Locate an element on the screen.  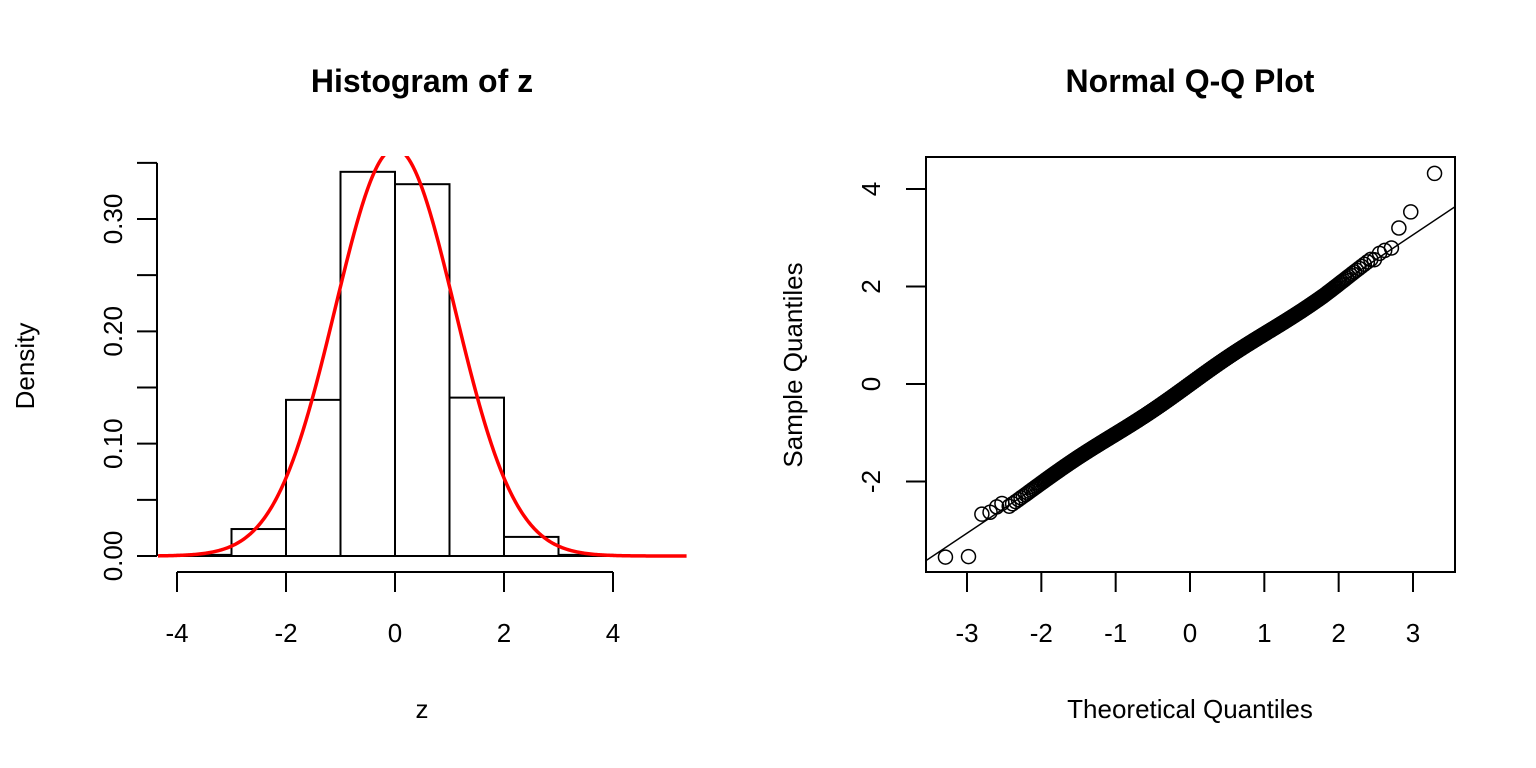
qq-y-tick-label: 0 is located at coordinates (871, 384).